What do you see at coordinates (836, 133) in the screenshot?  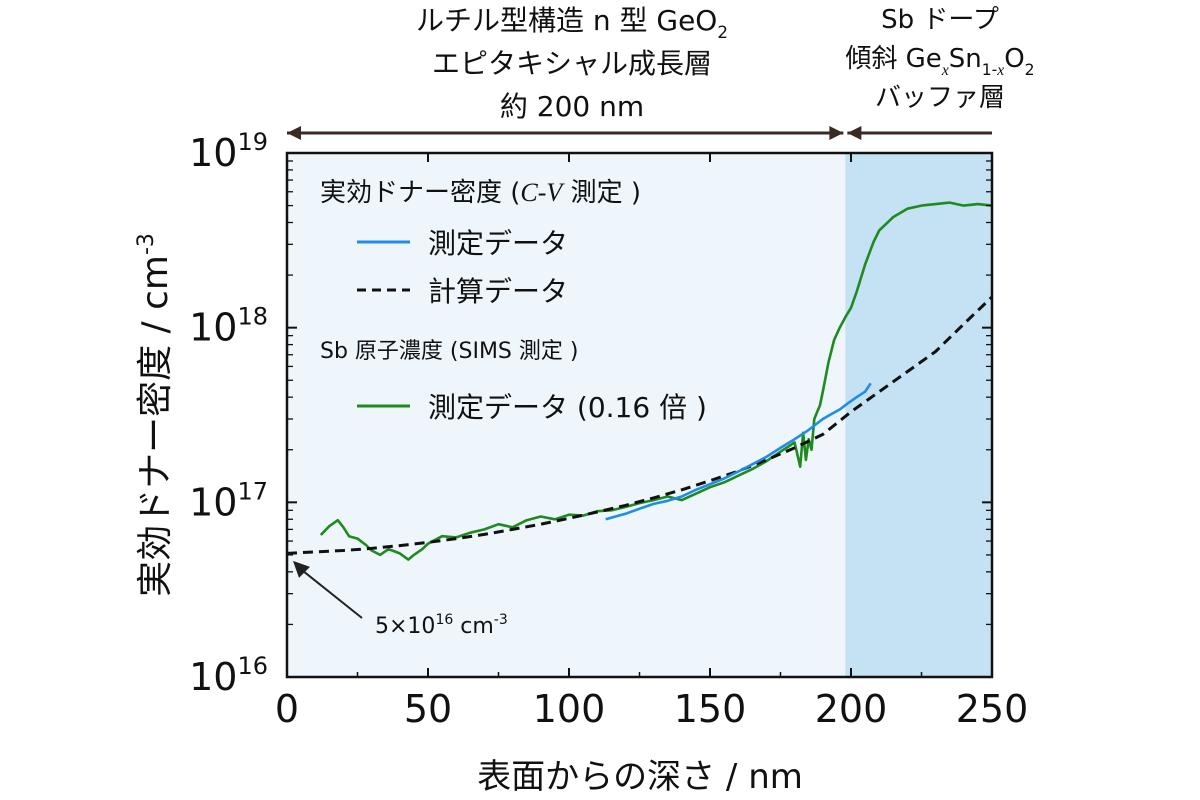 I see `epilayer-arrow-right-head` at bounding box center [836, 133].